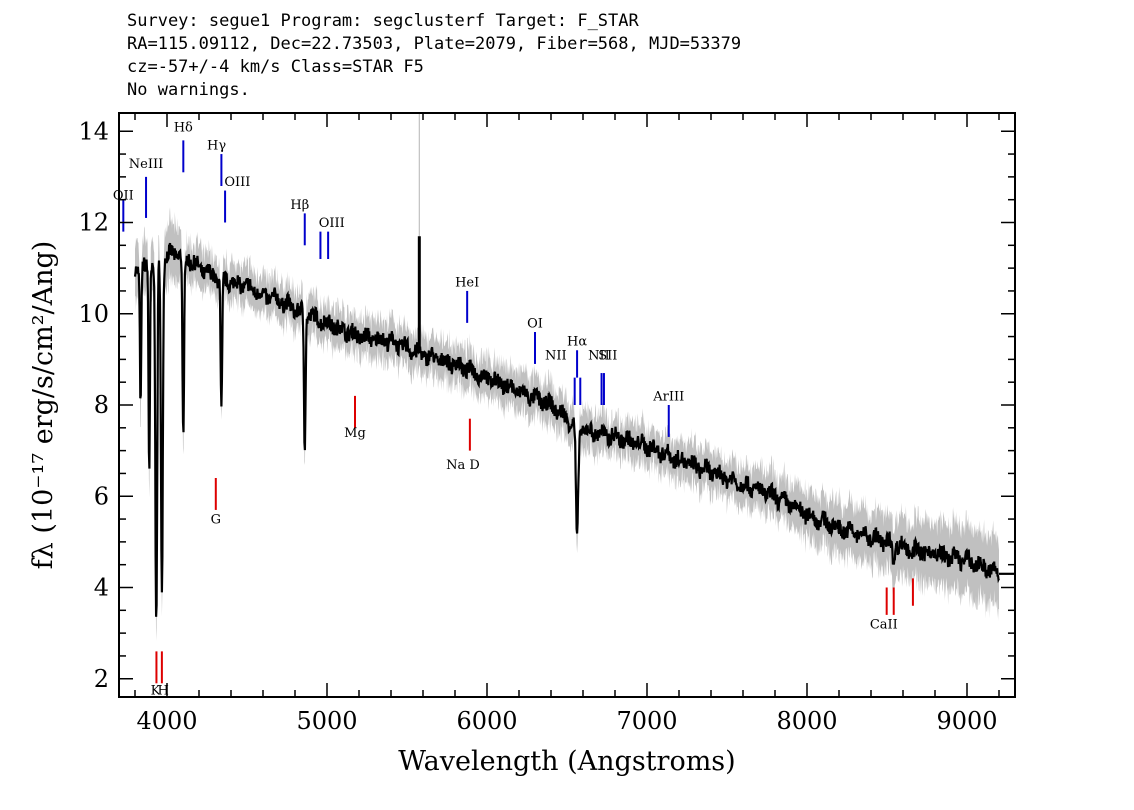 The height and width of the screenshot is (810, 1134). Describe the element at coordinates (43, 405) in the screenshot. I see `y-axis-title: fλ (10⁻¹⁷ erg/s/cm²/Ang)` at that location.